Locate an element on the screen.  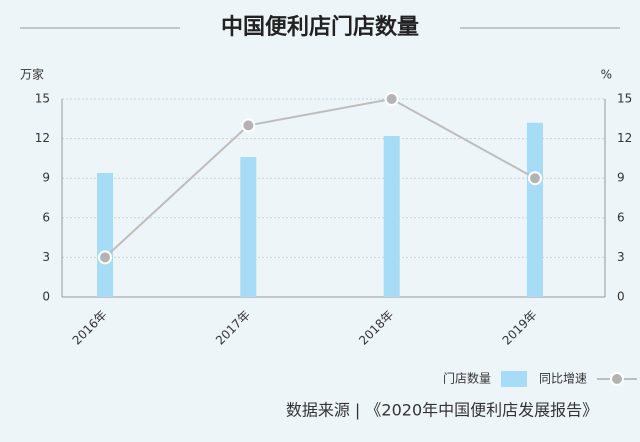
legend-label: 门店数量 is located at coordinates (467, 378).